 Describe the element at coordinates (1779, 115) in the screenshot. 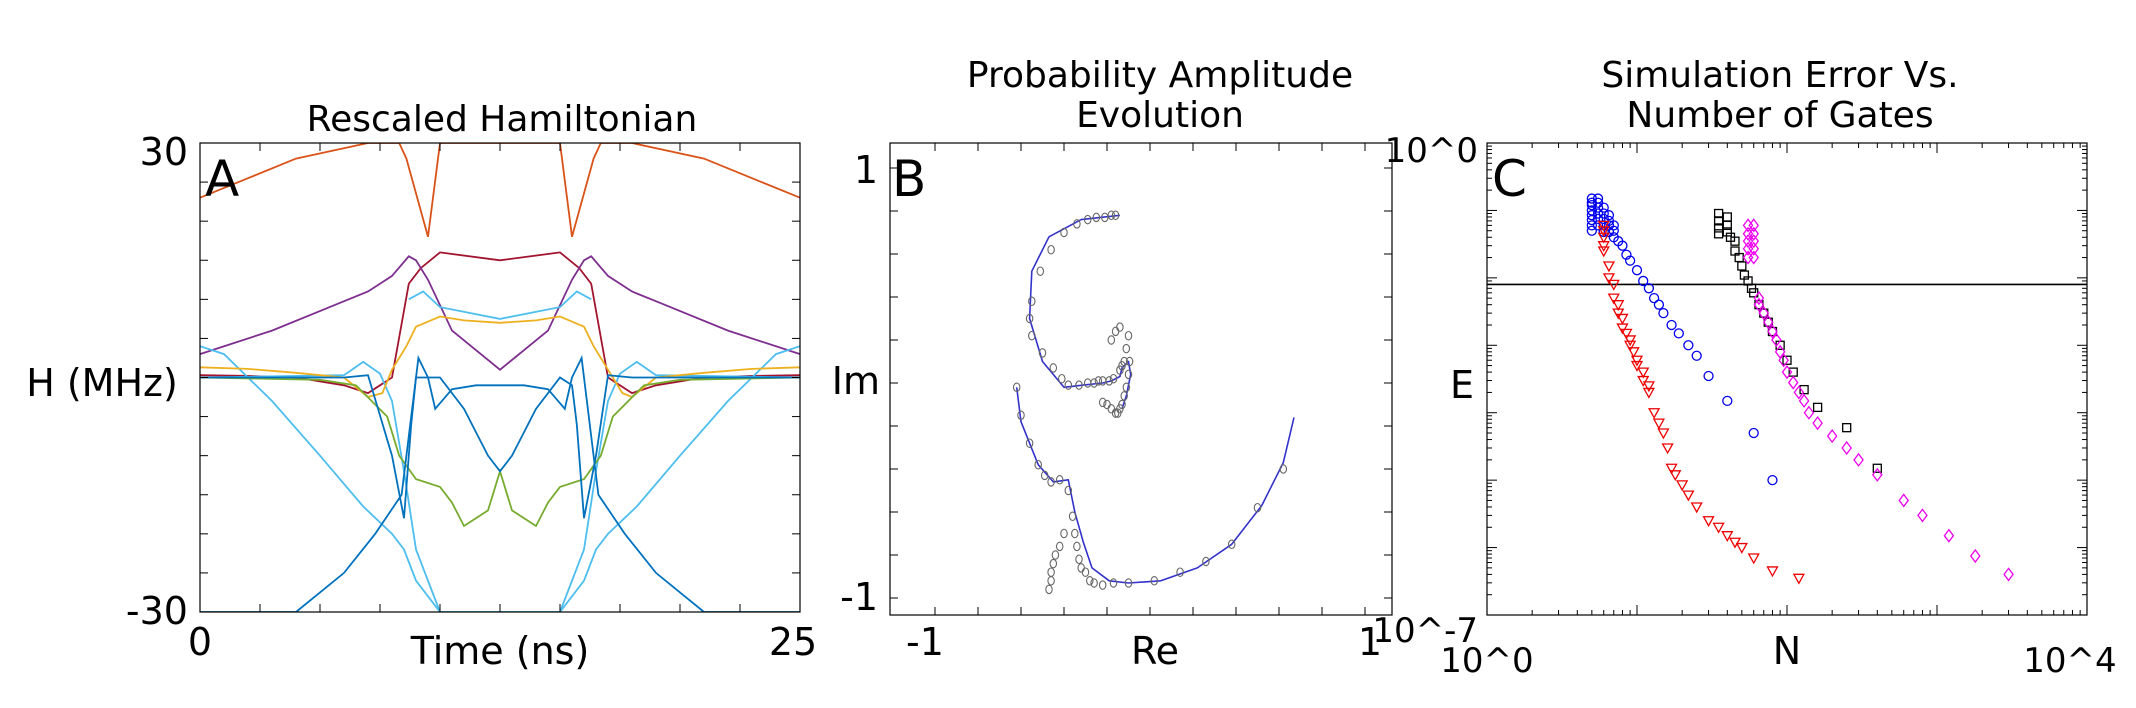

I see `panel-c-title-line2: Number of Gates` at that location.